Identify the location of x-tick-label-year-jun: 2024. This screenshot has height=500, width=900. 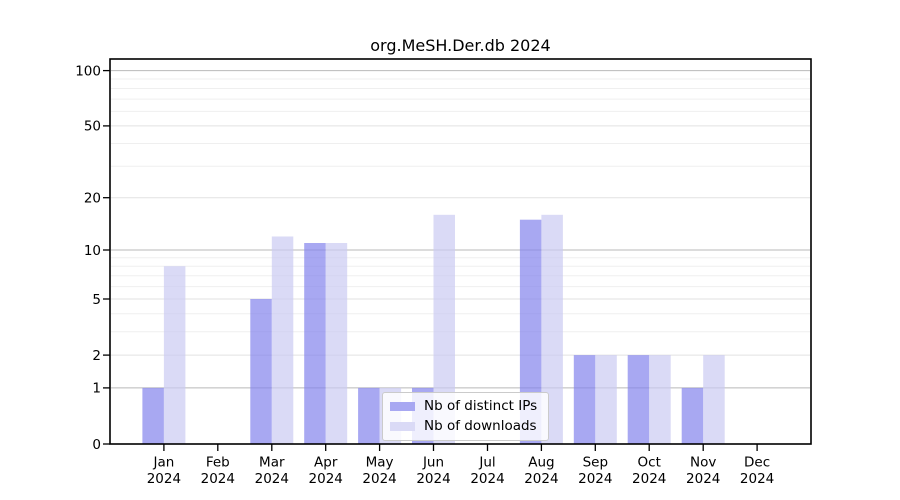
(433, 479).